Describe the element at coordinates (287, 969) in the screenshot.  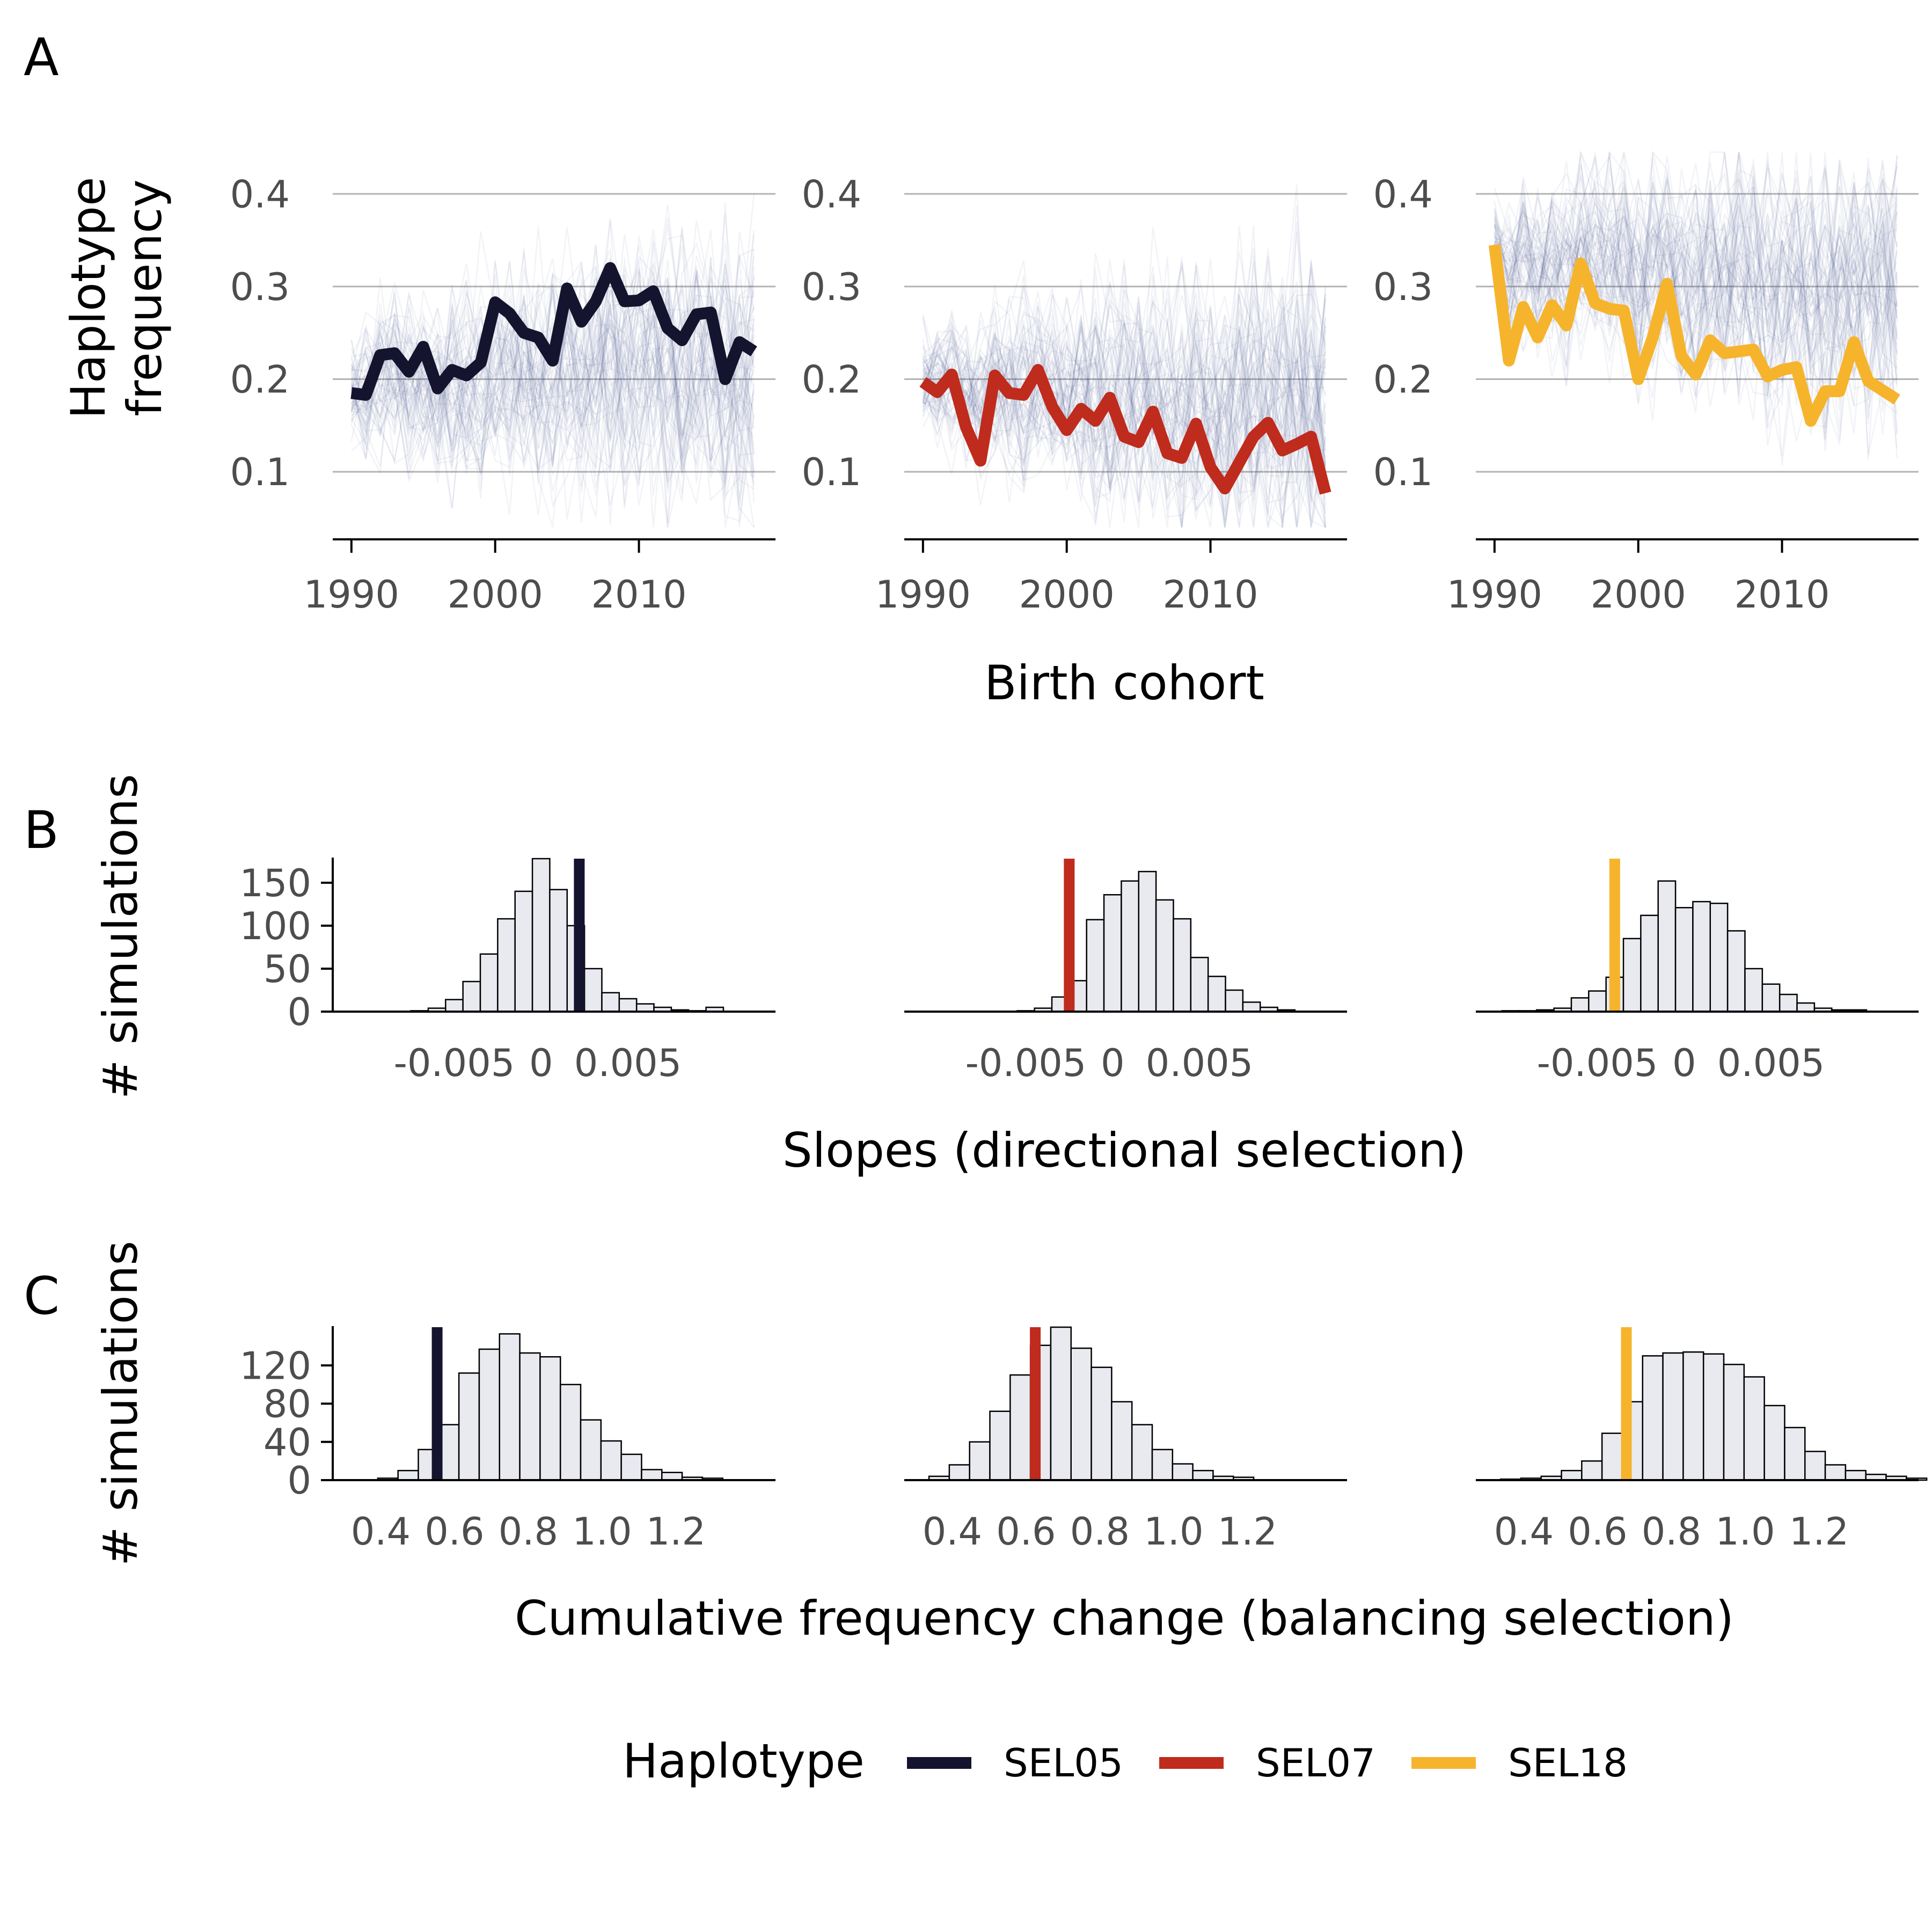
I see `y-tick-label: 50` at that location.